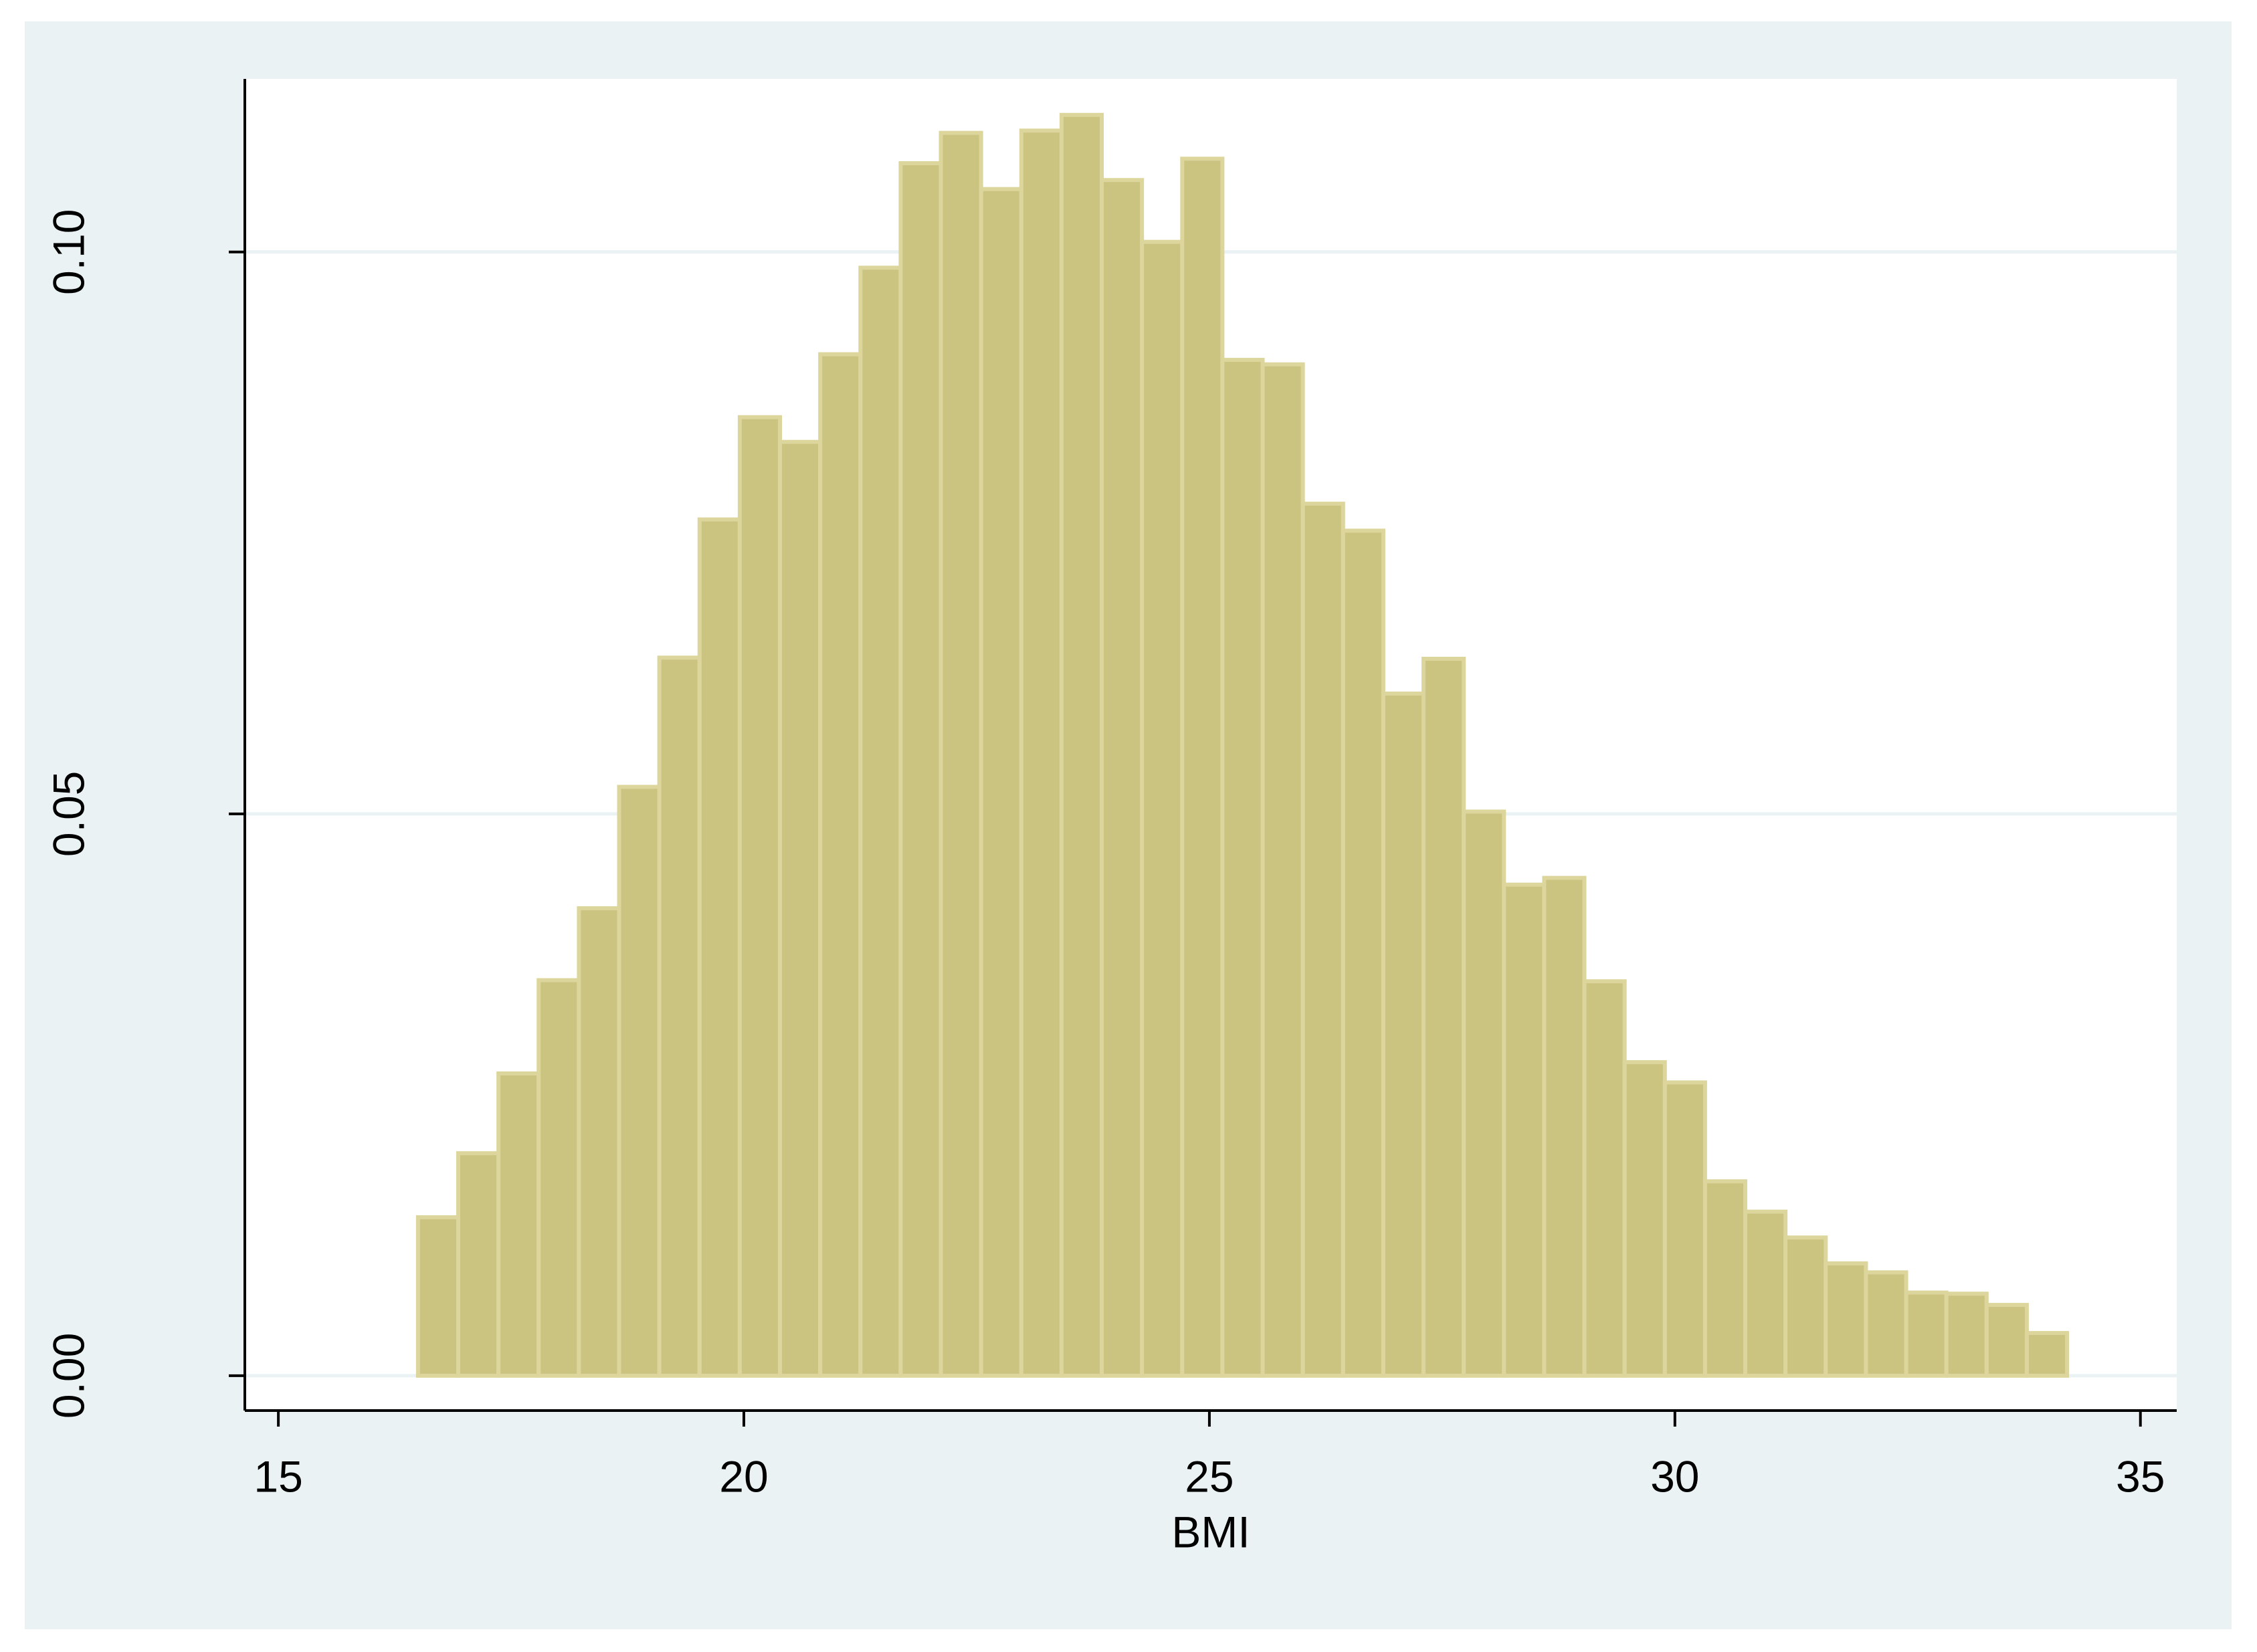  What do you see at coordinates (278, 1476) in the screenshot?
I see `x-tick-label: 15` at bounding box center [278, 1476].